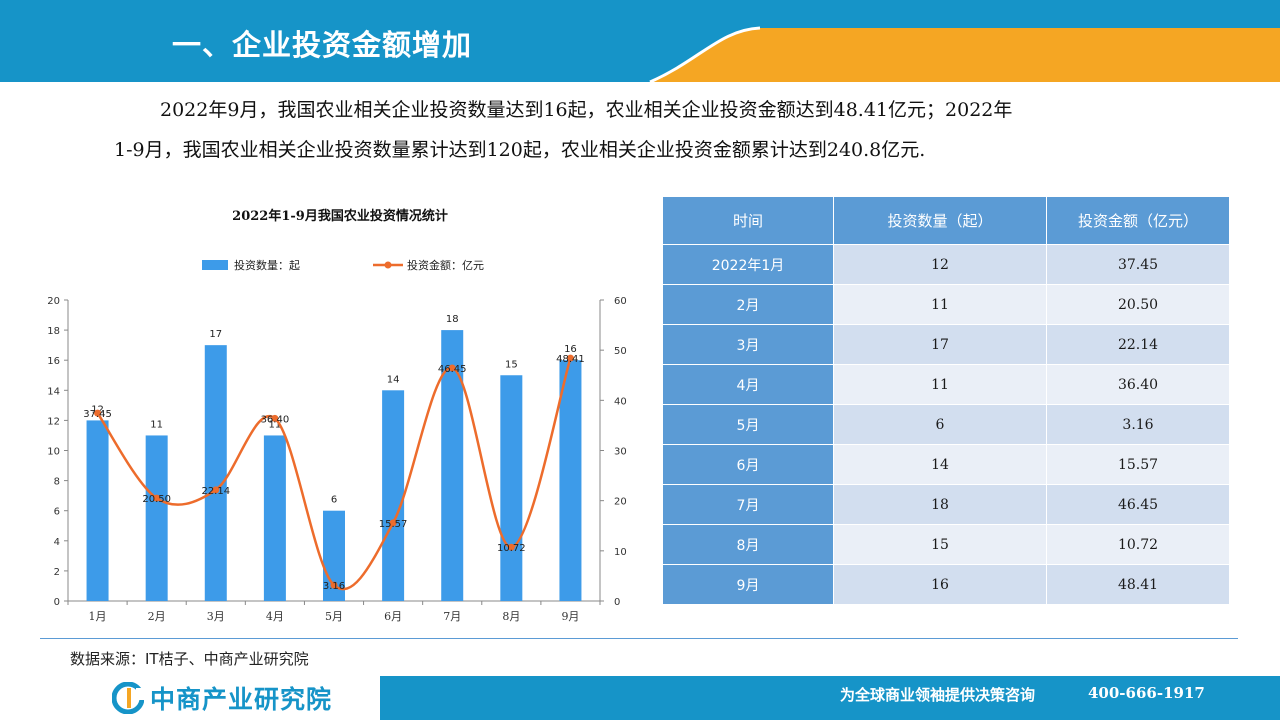  I want to click on y-left-tick-label: 14, so click(53, 391).